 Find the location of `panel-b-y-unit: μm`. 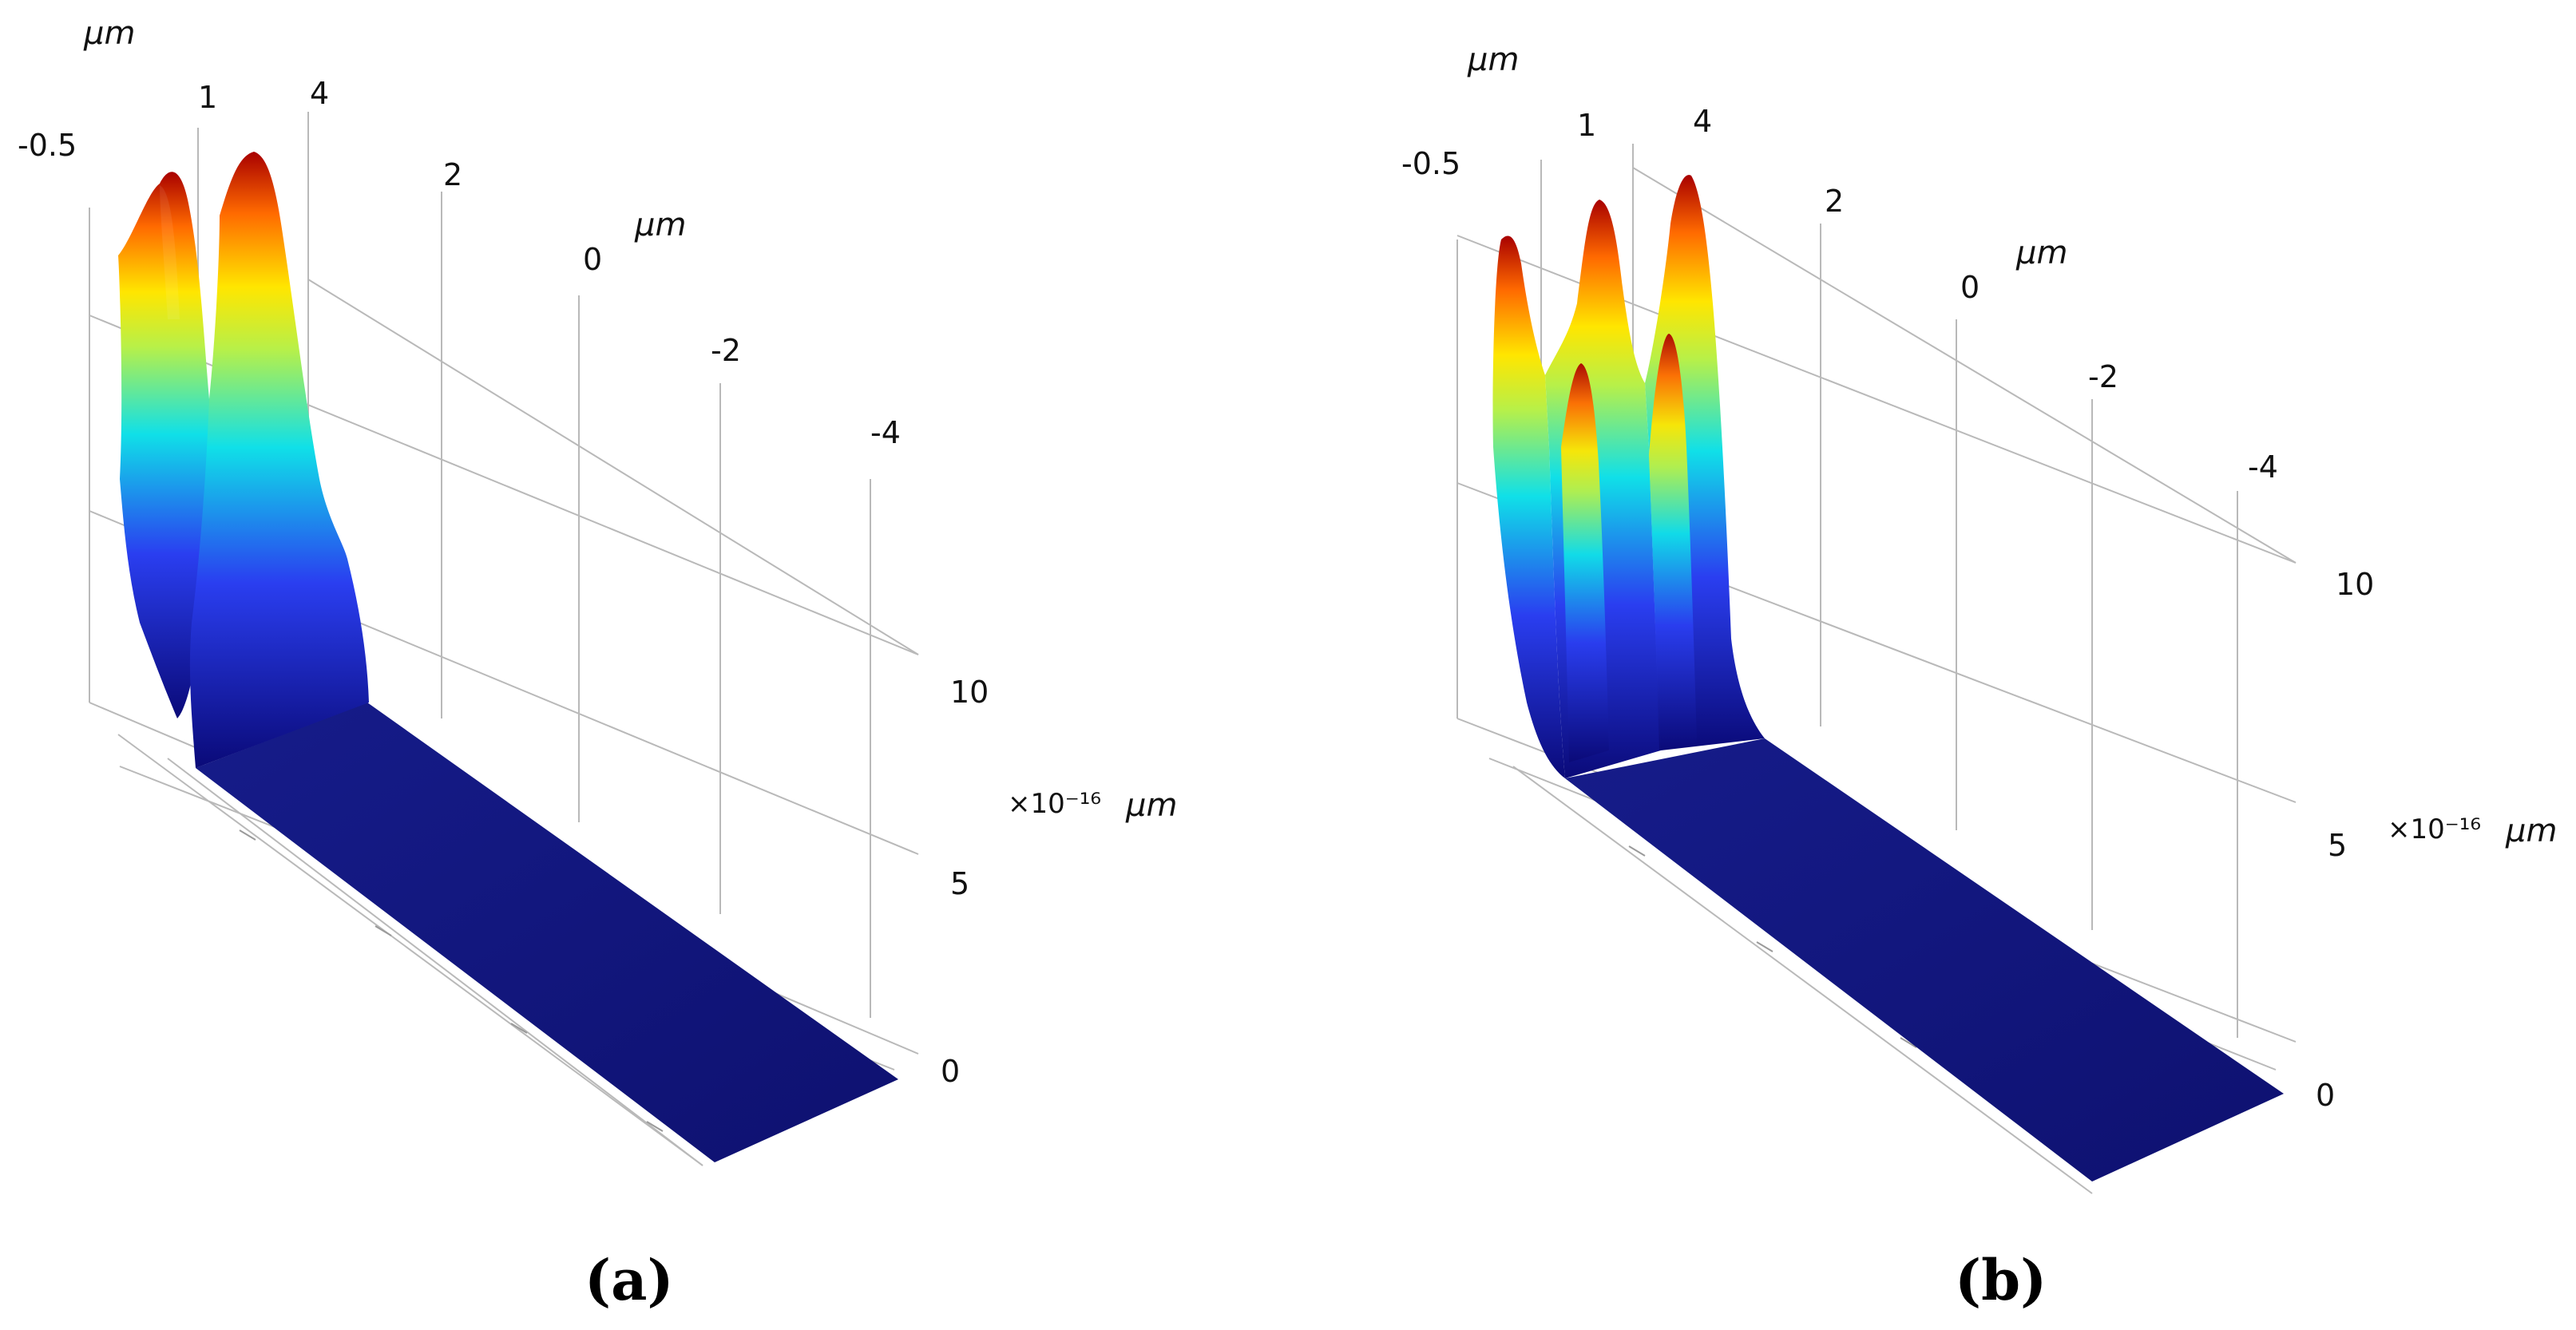

panel-b-y-unit: μm is located at coordinates (2041, 253).